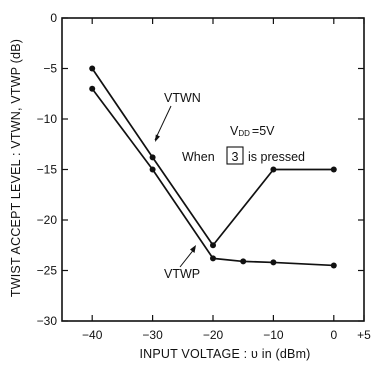 This screenshot has height=368, width=376. I want to click on vdd-suffix: =5V, so click(263, 131).